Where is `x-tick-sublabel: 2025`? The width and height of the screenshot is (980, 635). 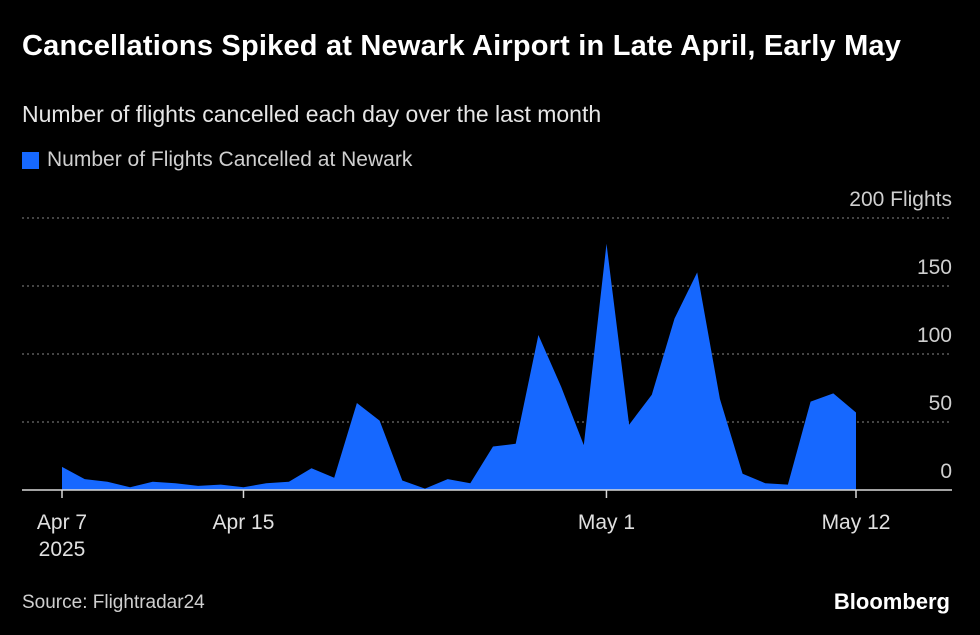 x-tick-sublabel: 2025 is located at coordinates (62, 549).